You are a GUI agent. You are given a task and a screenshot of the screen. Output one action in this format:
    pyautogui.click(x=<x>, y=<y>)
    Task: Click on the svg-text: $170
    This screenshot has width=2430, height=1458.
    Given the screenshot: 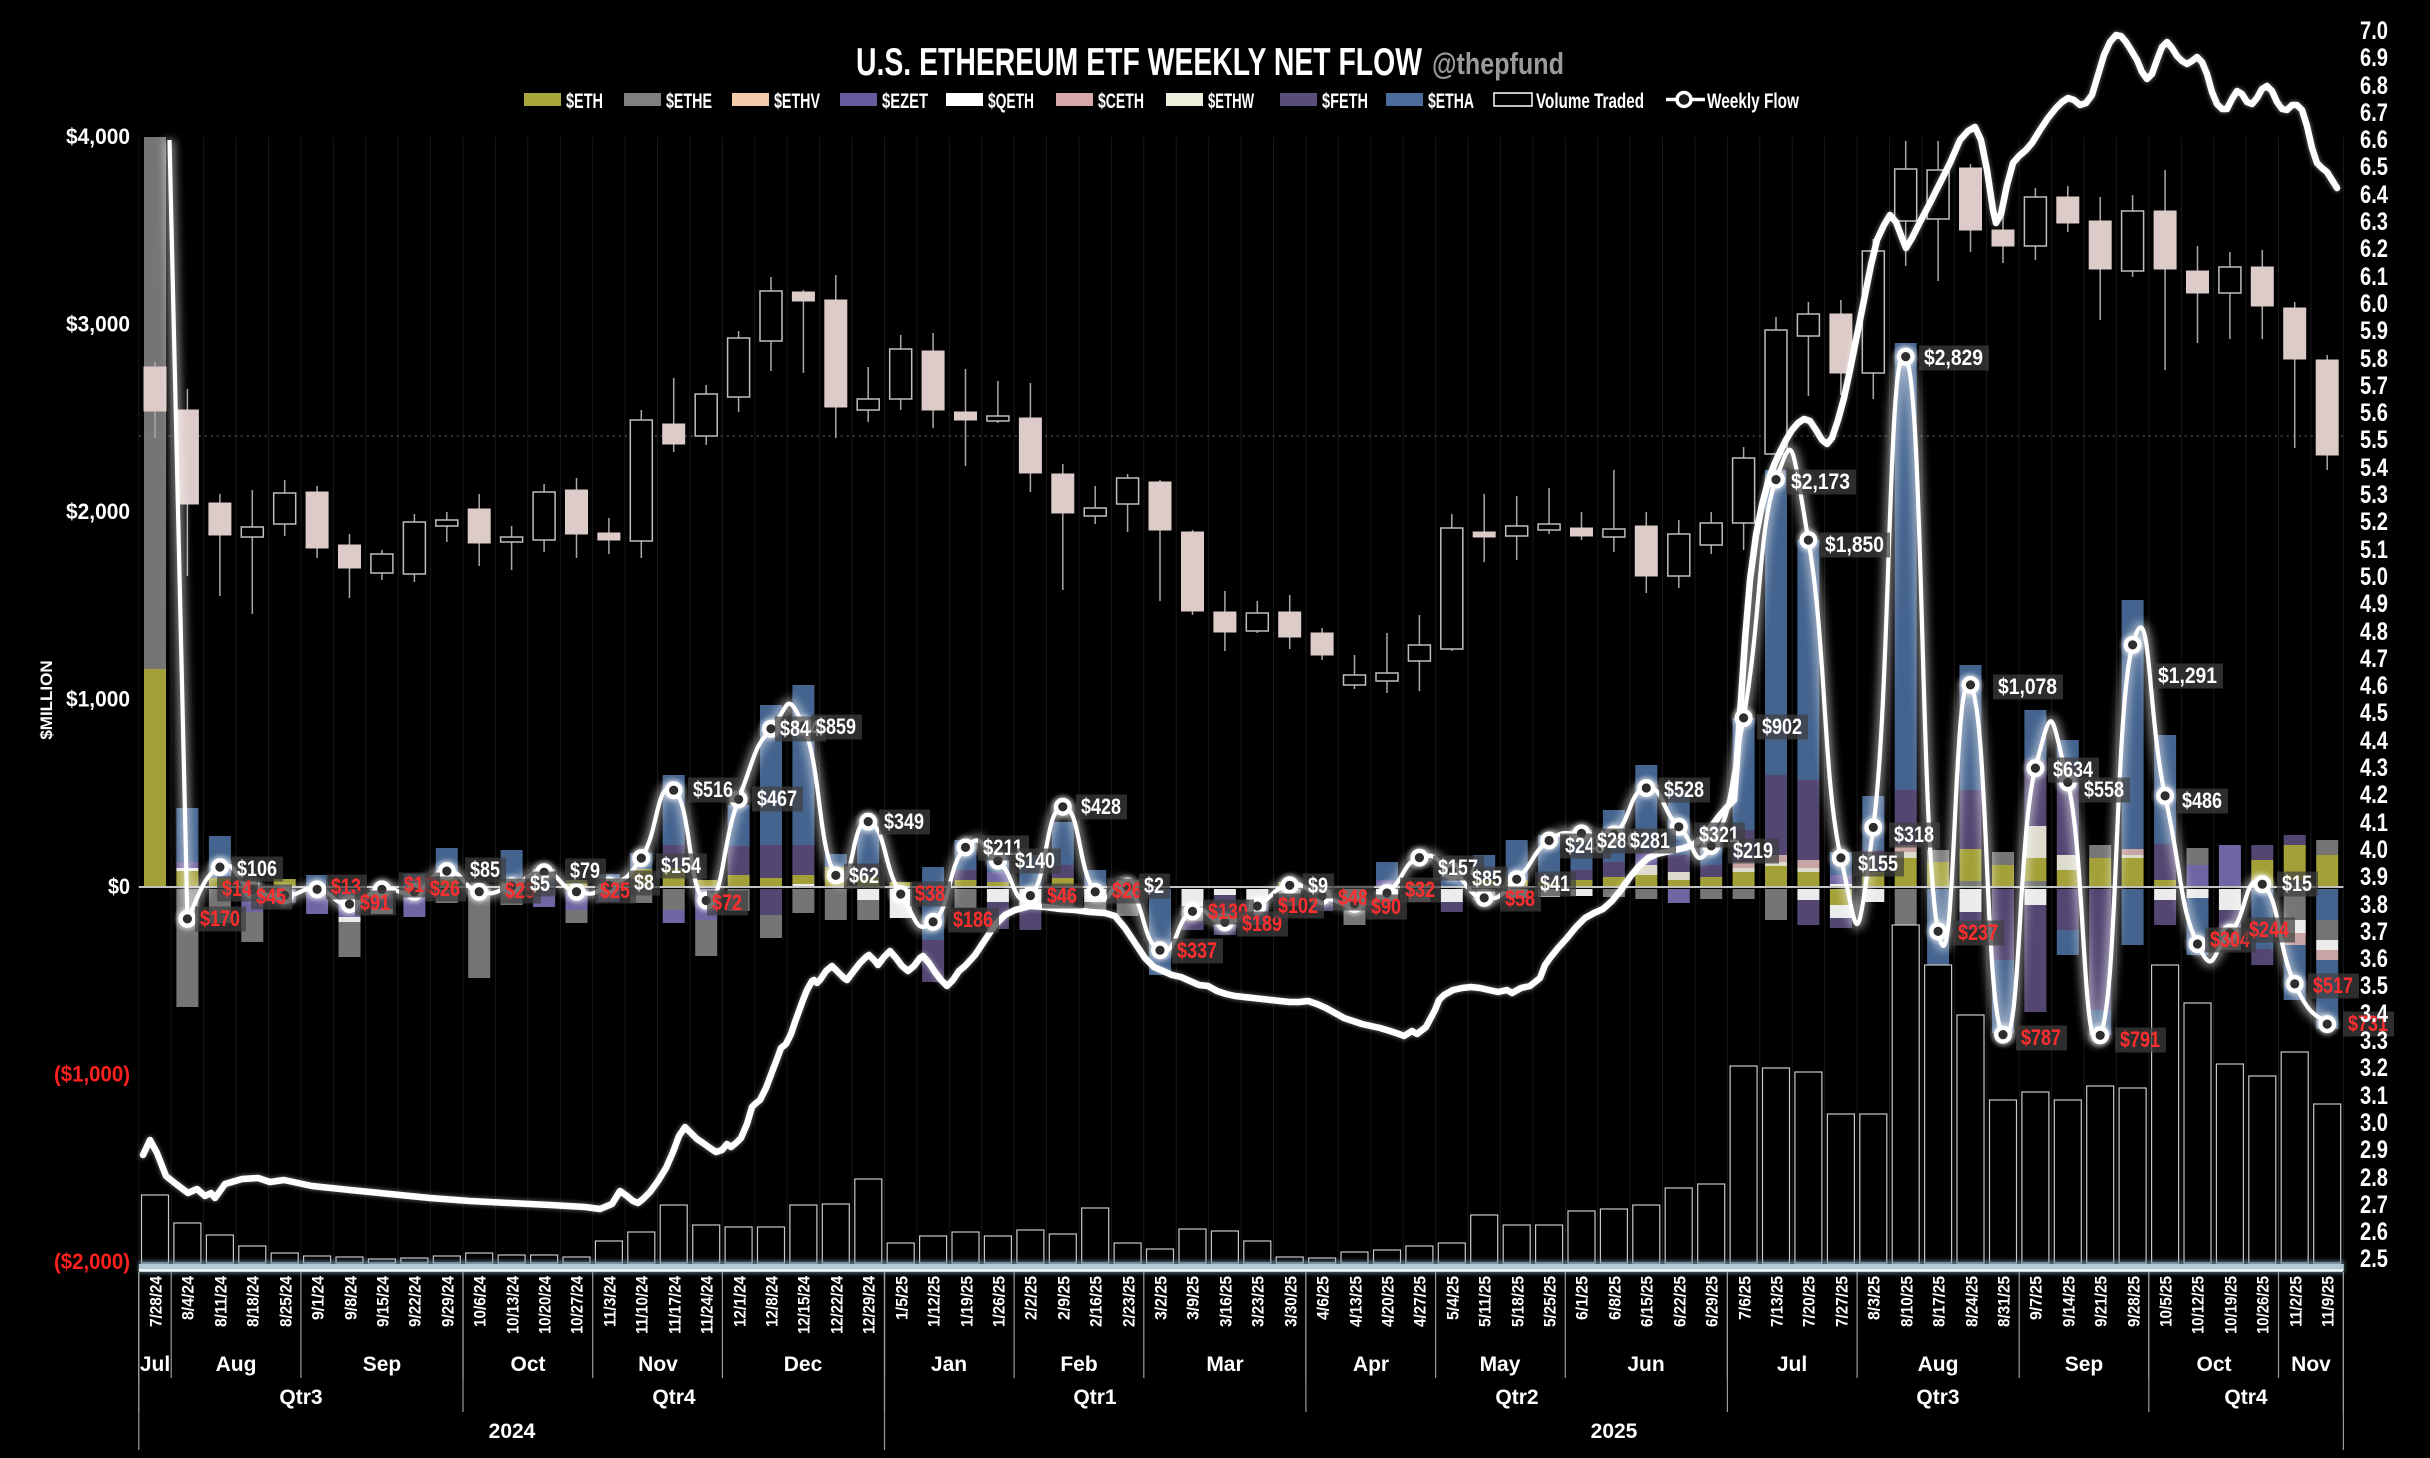 What is the action you would take?
    pyautogui.click(x=220, y=918)
    